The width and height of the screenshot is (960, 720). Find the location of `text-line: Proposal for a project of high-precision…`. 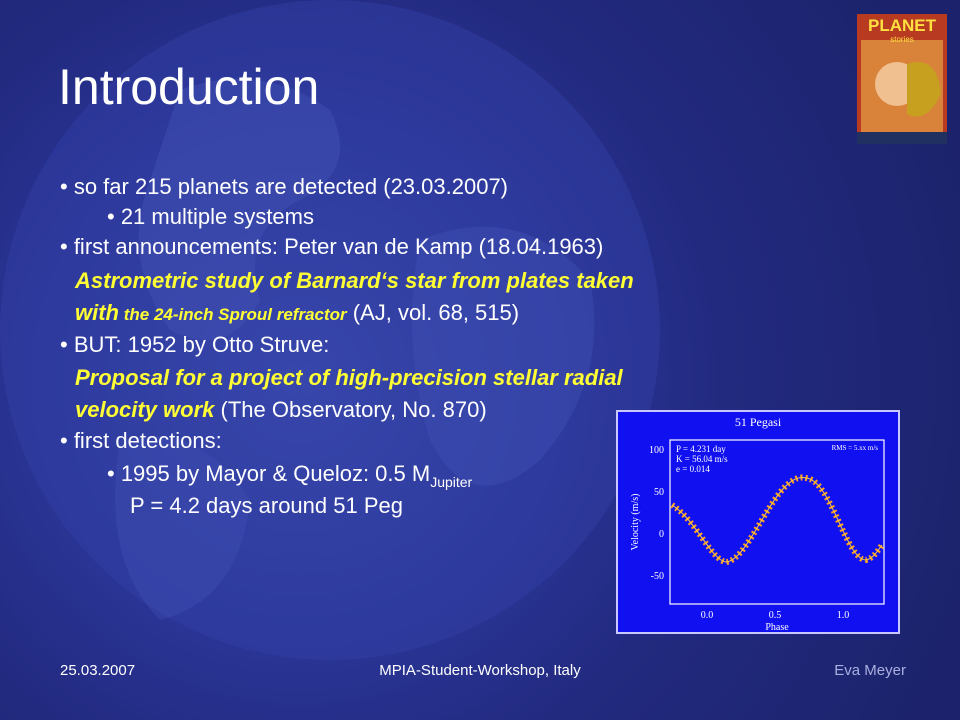

text-line: Proposal for a project of high-precision… is located at coordinates (349, 378).